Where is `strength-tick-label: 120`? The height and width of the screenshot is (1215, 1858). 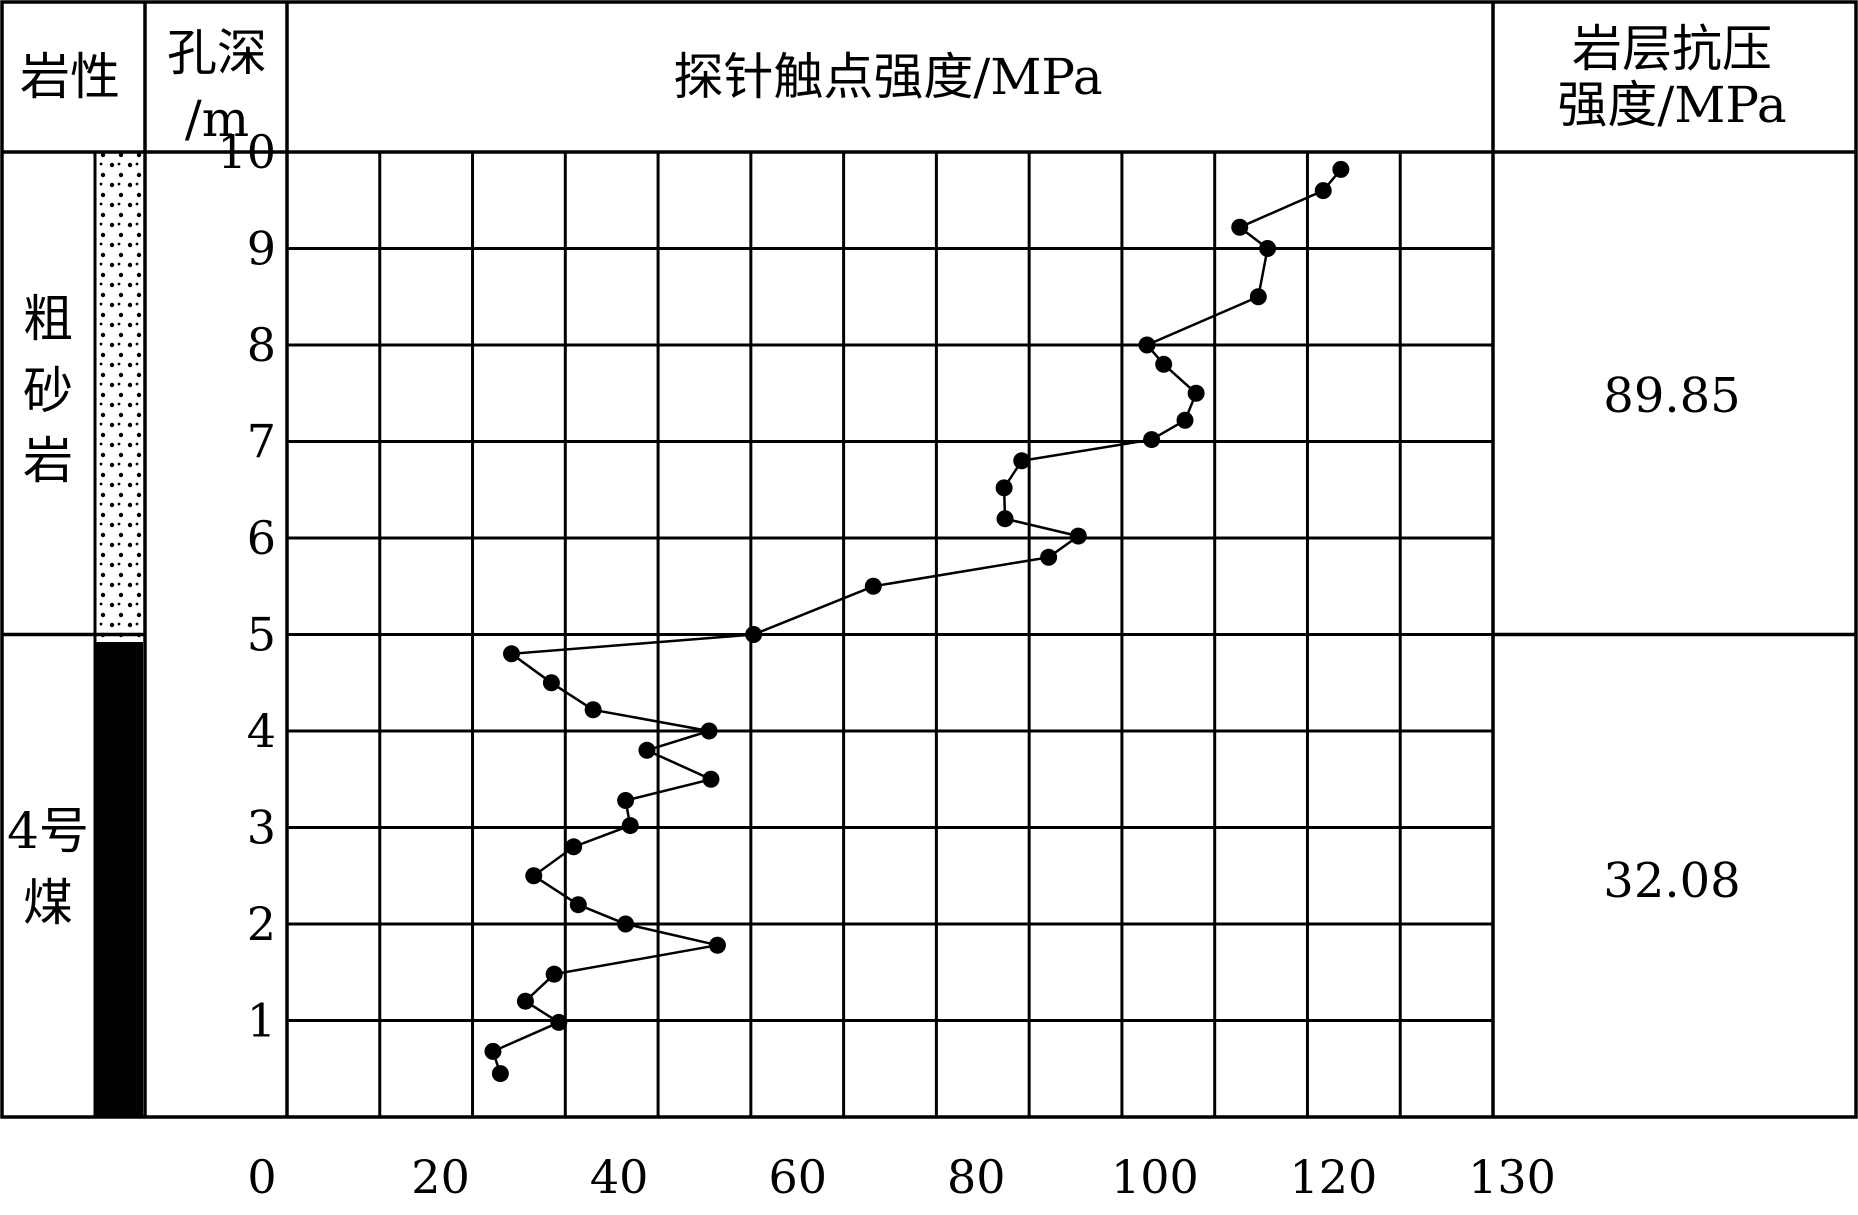
strength-tick-label: 120 is located at coordinates (1334, 1177).